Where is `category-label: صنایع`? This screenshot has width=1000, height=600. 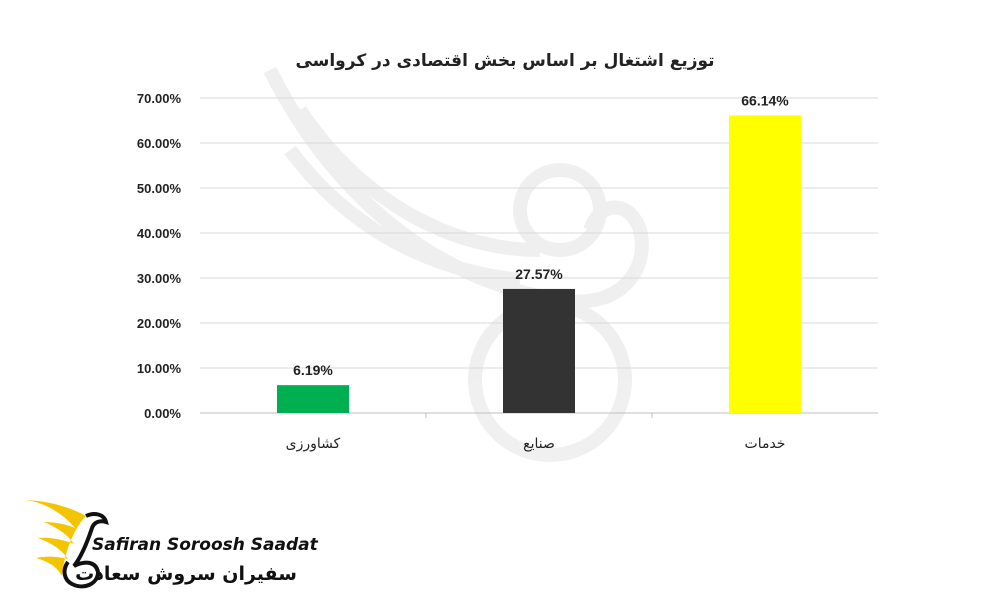
category-label: صنایع is located at coordinates (539, 444).